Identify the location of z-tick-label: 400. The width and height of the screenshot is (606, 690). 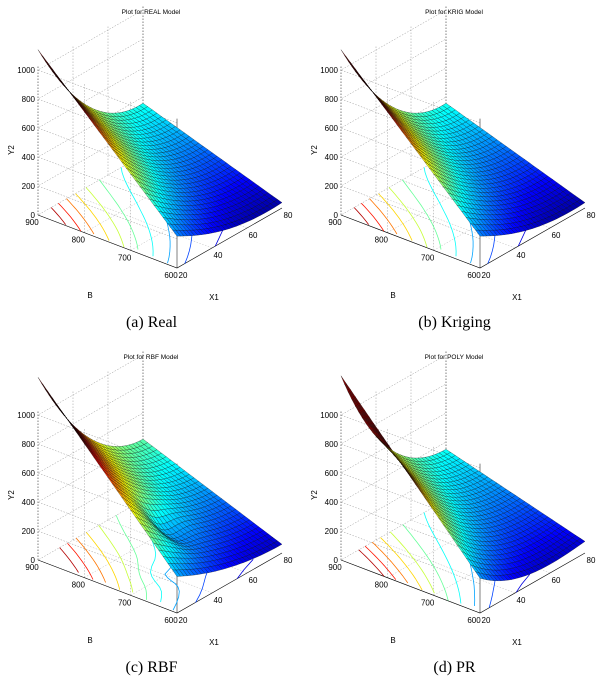
(332, 157).